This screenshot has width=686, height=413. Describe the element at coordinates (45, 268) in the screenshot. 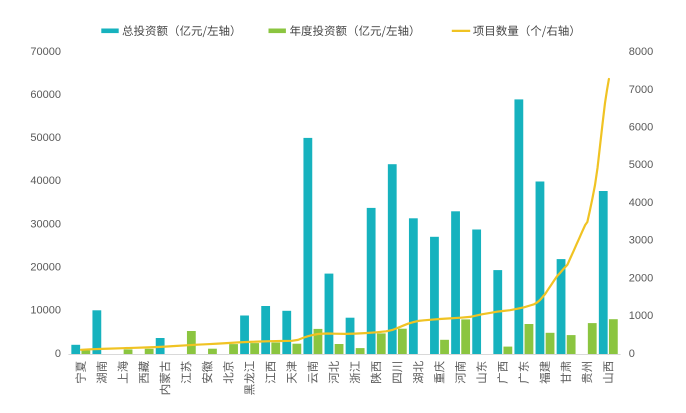

I see `svg-text: 20000` at that location.